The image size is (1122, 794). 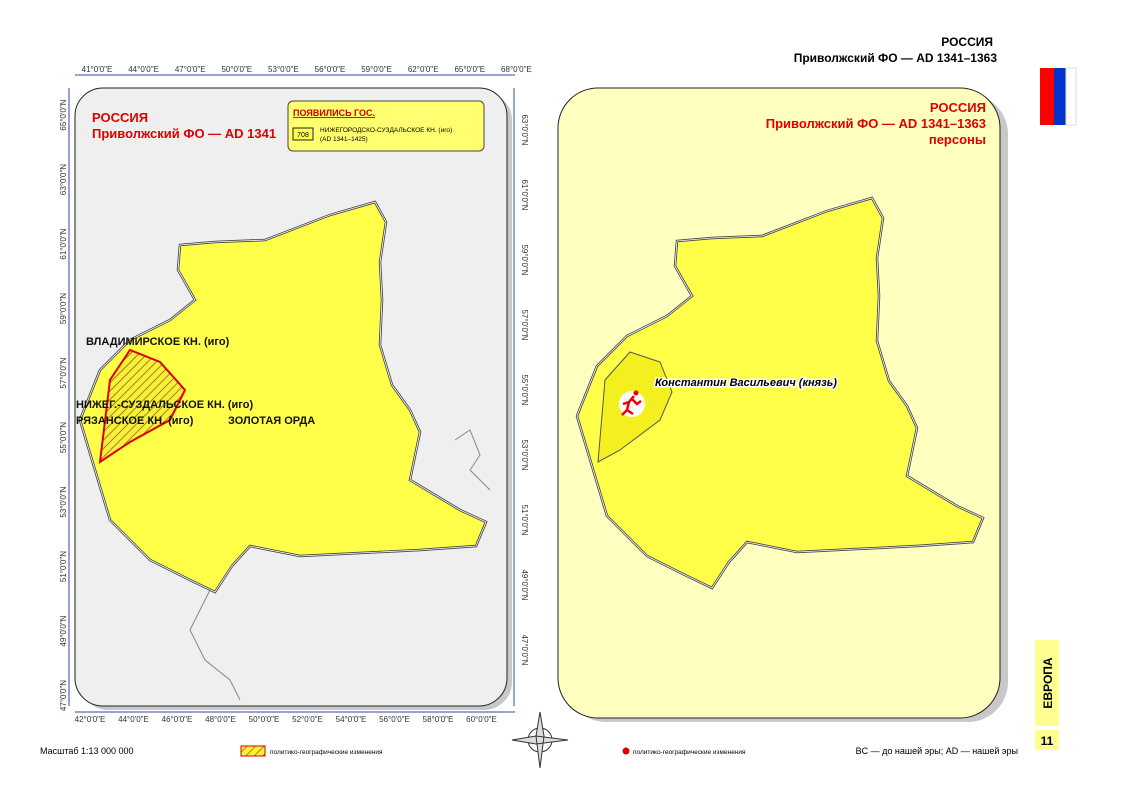 I want to click on page-number: 11, so click(x=1047, y=741).